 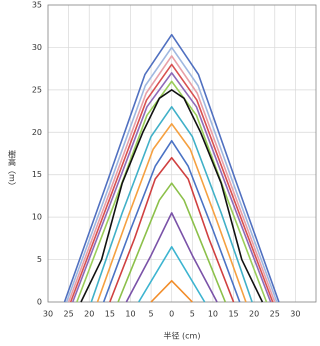 I want to click on y-tick-label: 20, so click(x=37, y=132).